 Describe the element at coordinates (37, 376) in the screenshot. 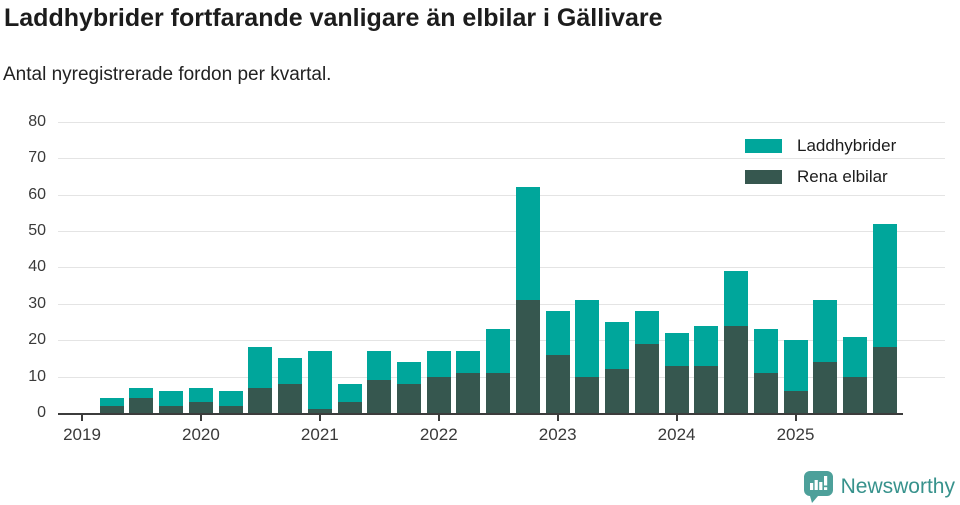

I see `y-axis-tick-label: 10` at that location.